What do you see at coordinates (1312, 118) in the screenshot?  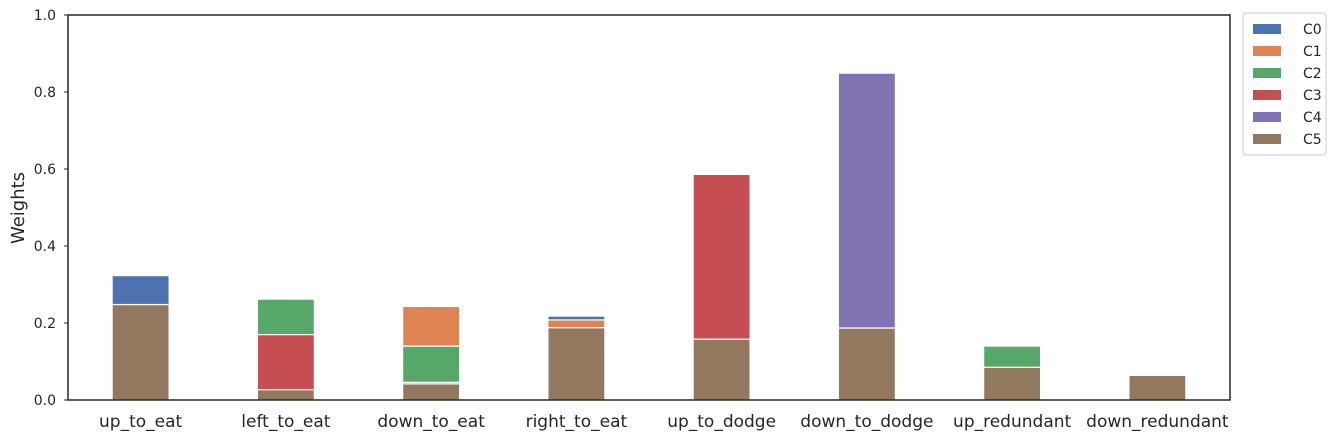 I see `legend-label-c4: C4` at bounding box center [1312, 118].